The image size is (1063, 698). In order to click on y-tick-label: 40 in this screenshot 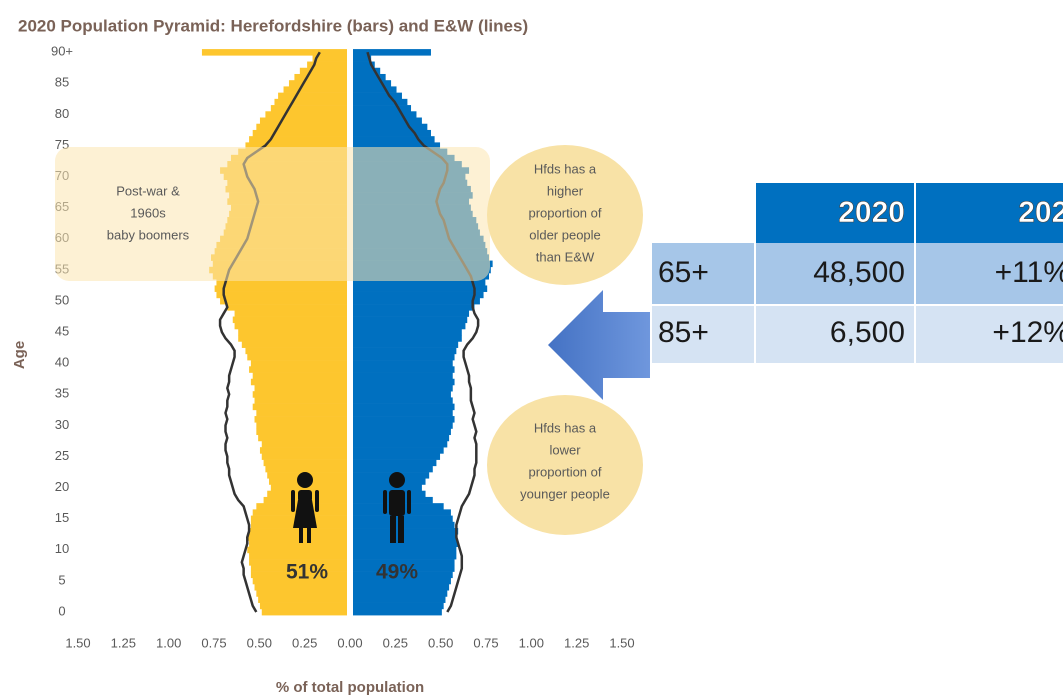, I will do `click(62, 362)`.